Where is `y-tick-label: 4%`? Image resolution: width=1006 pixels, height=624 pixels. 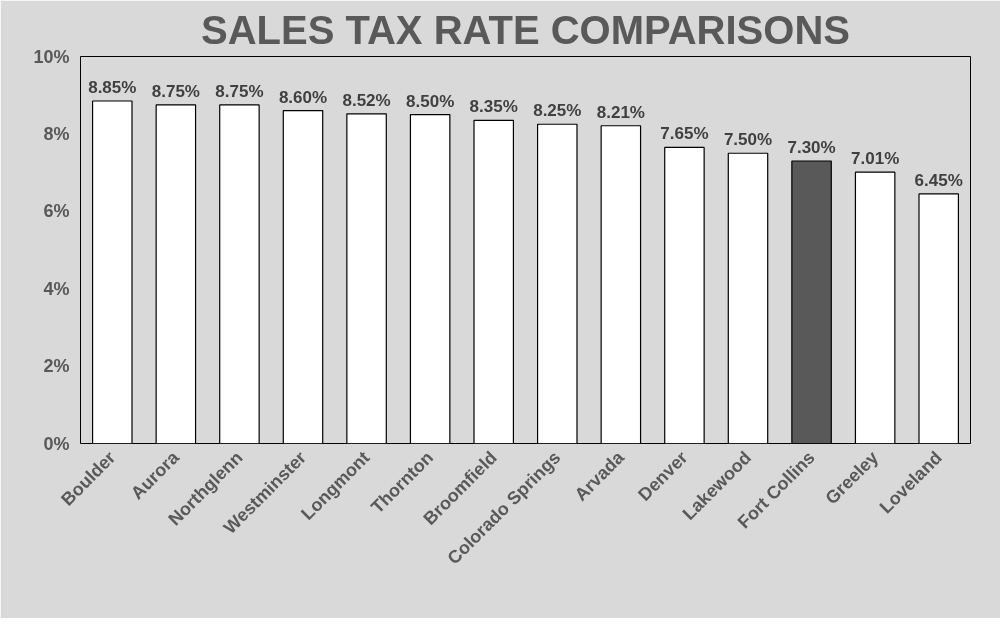 y-tick-label: 4% is located at coordinates (56, 288).